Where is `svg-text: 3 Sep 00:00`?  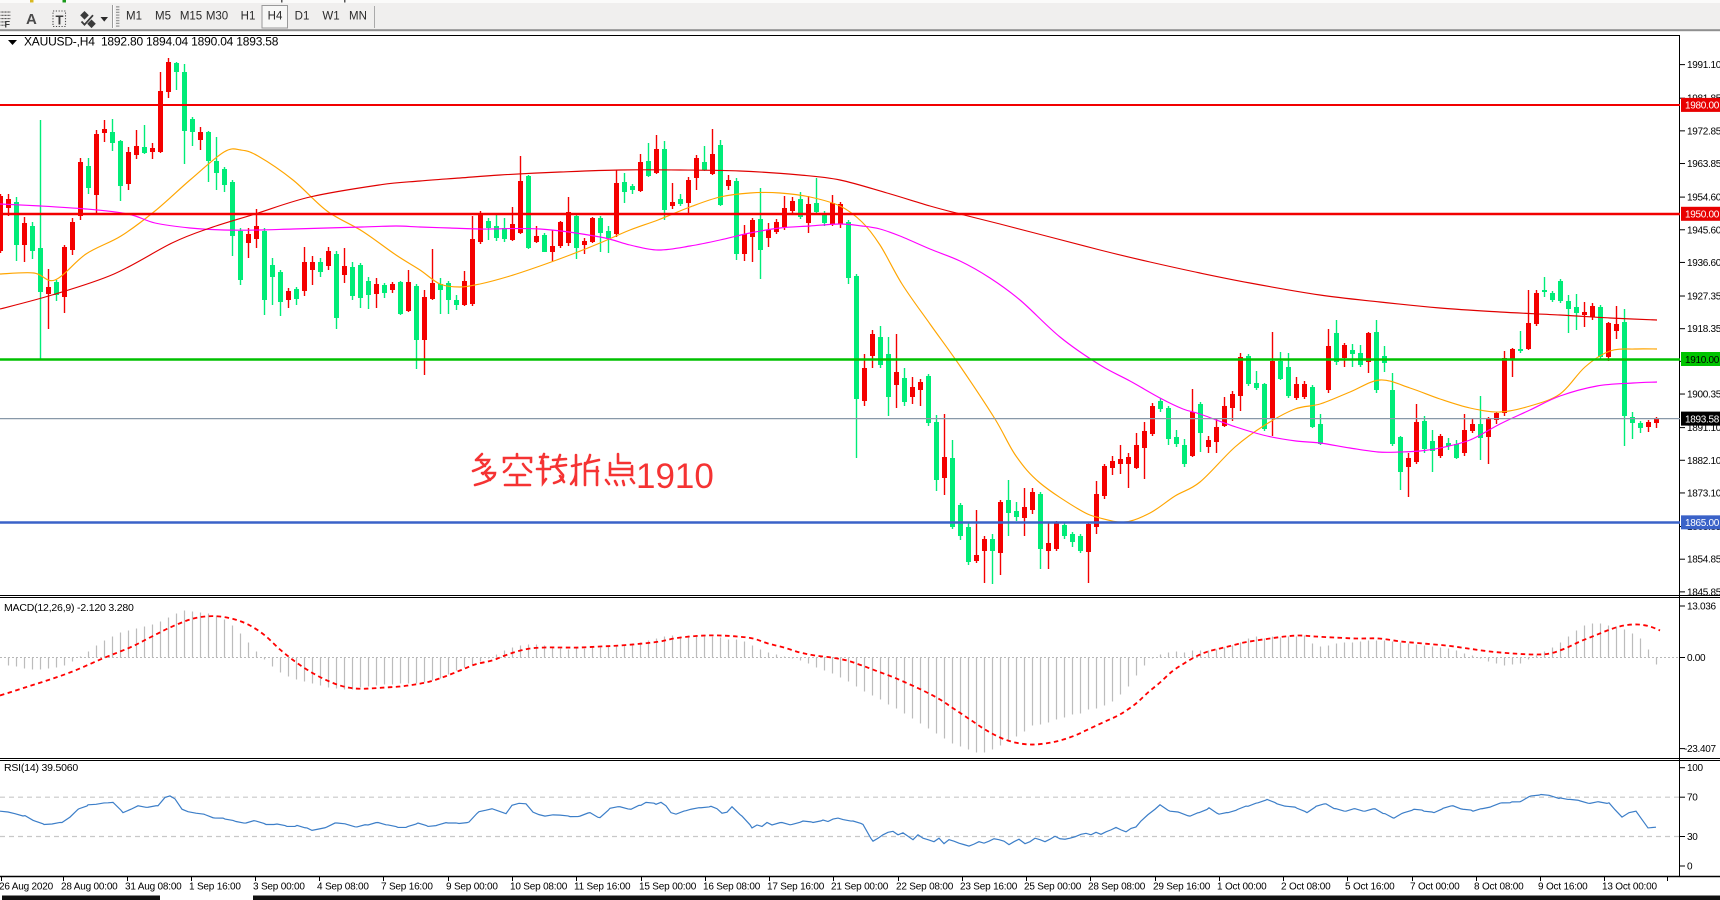 svg-text: 3 Sep 00:00 is located at coordinates (279, 887).